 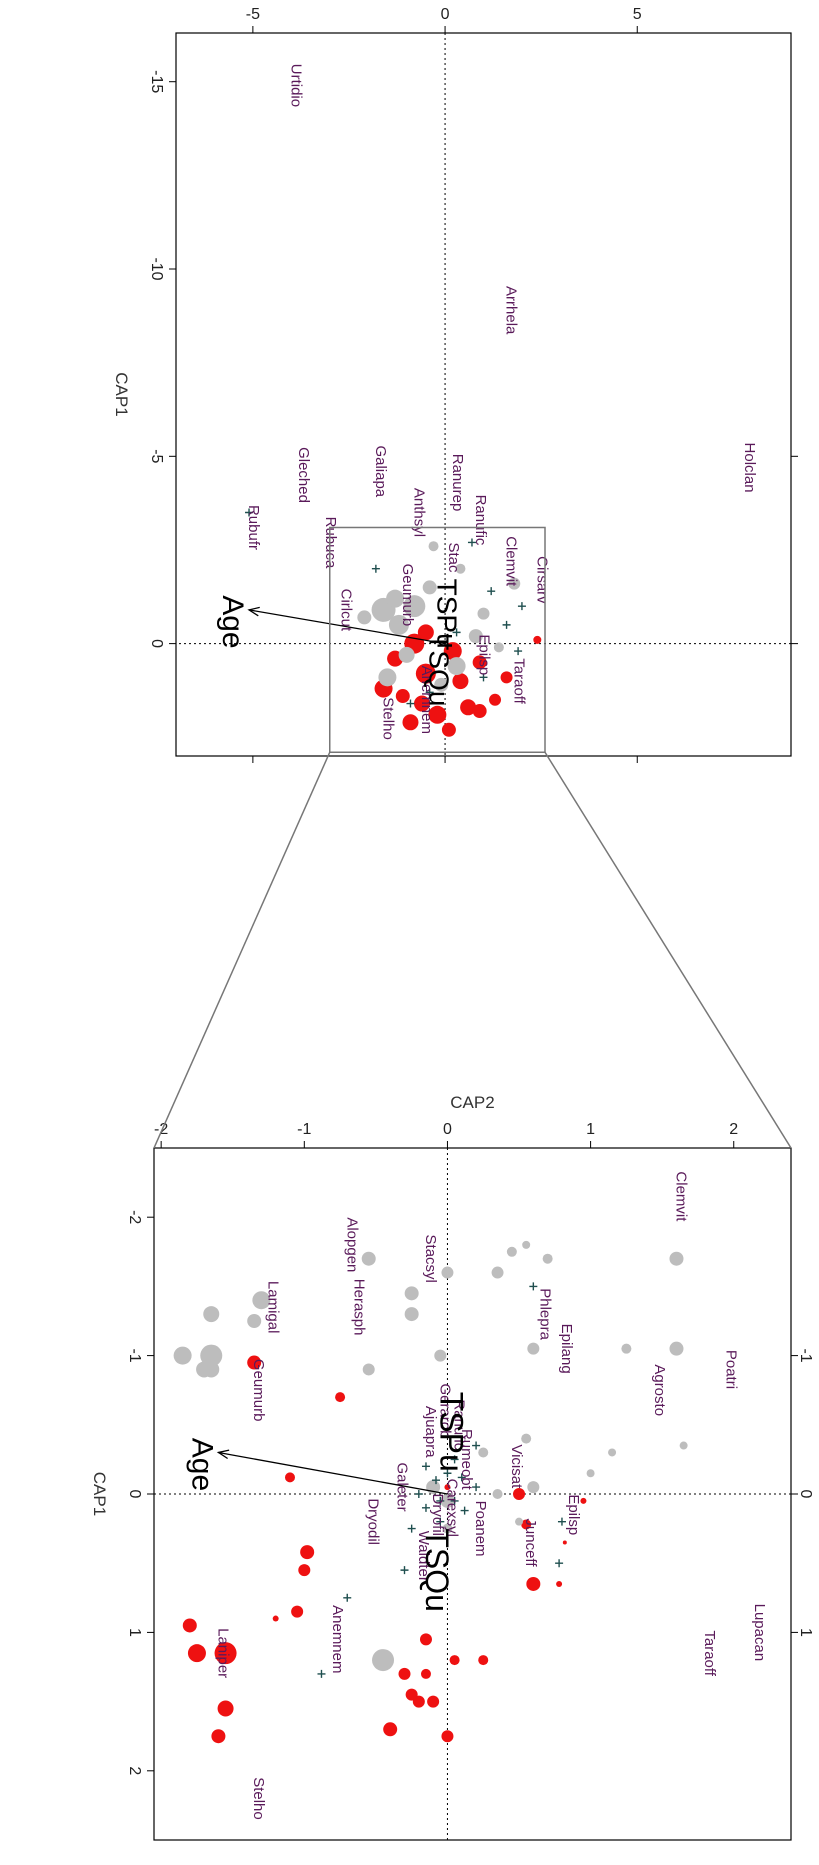 I want to click on age-vector-label: Age, so click(x=232, y=621).